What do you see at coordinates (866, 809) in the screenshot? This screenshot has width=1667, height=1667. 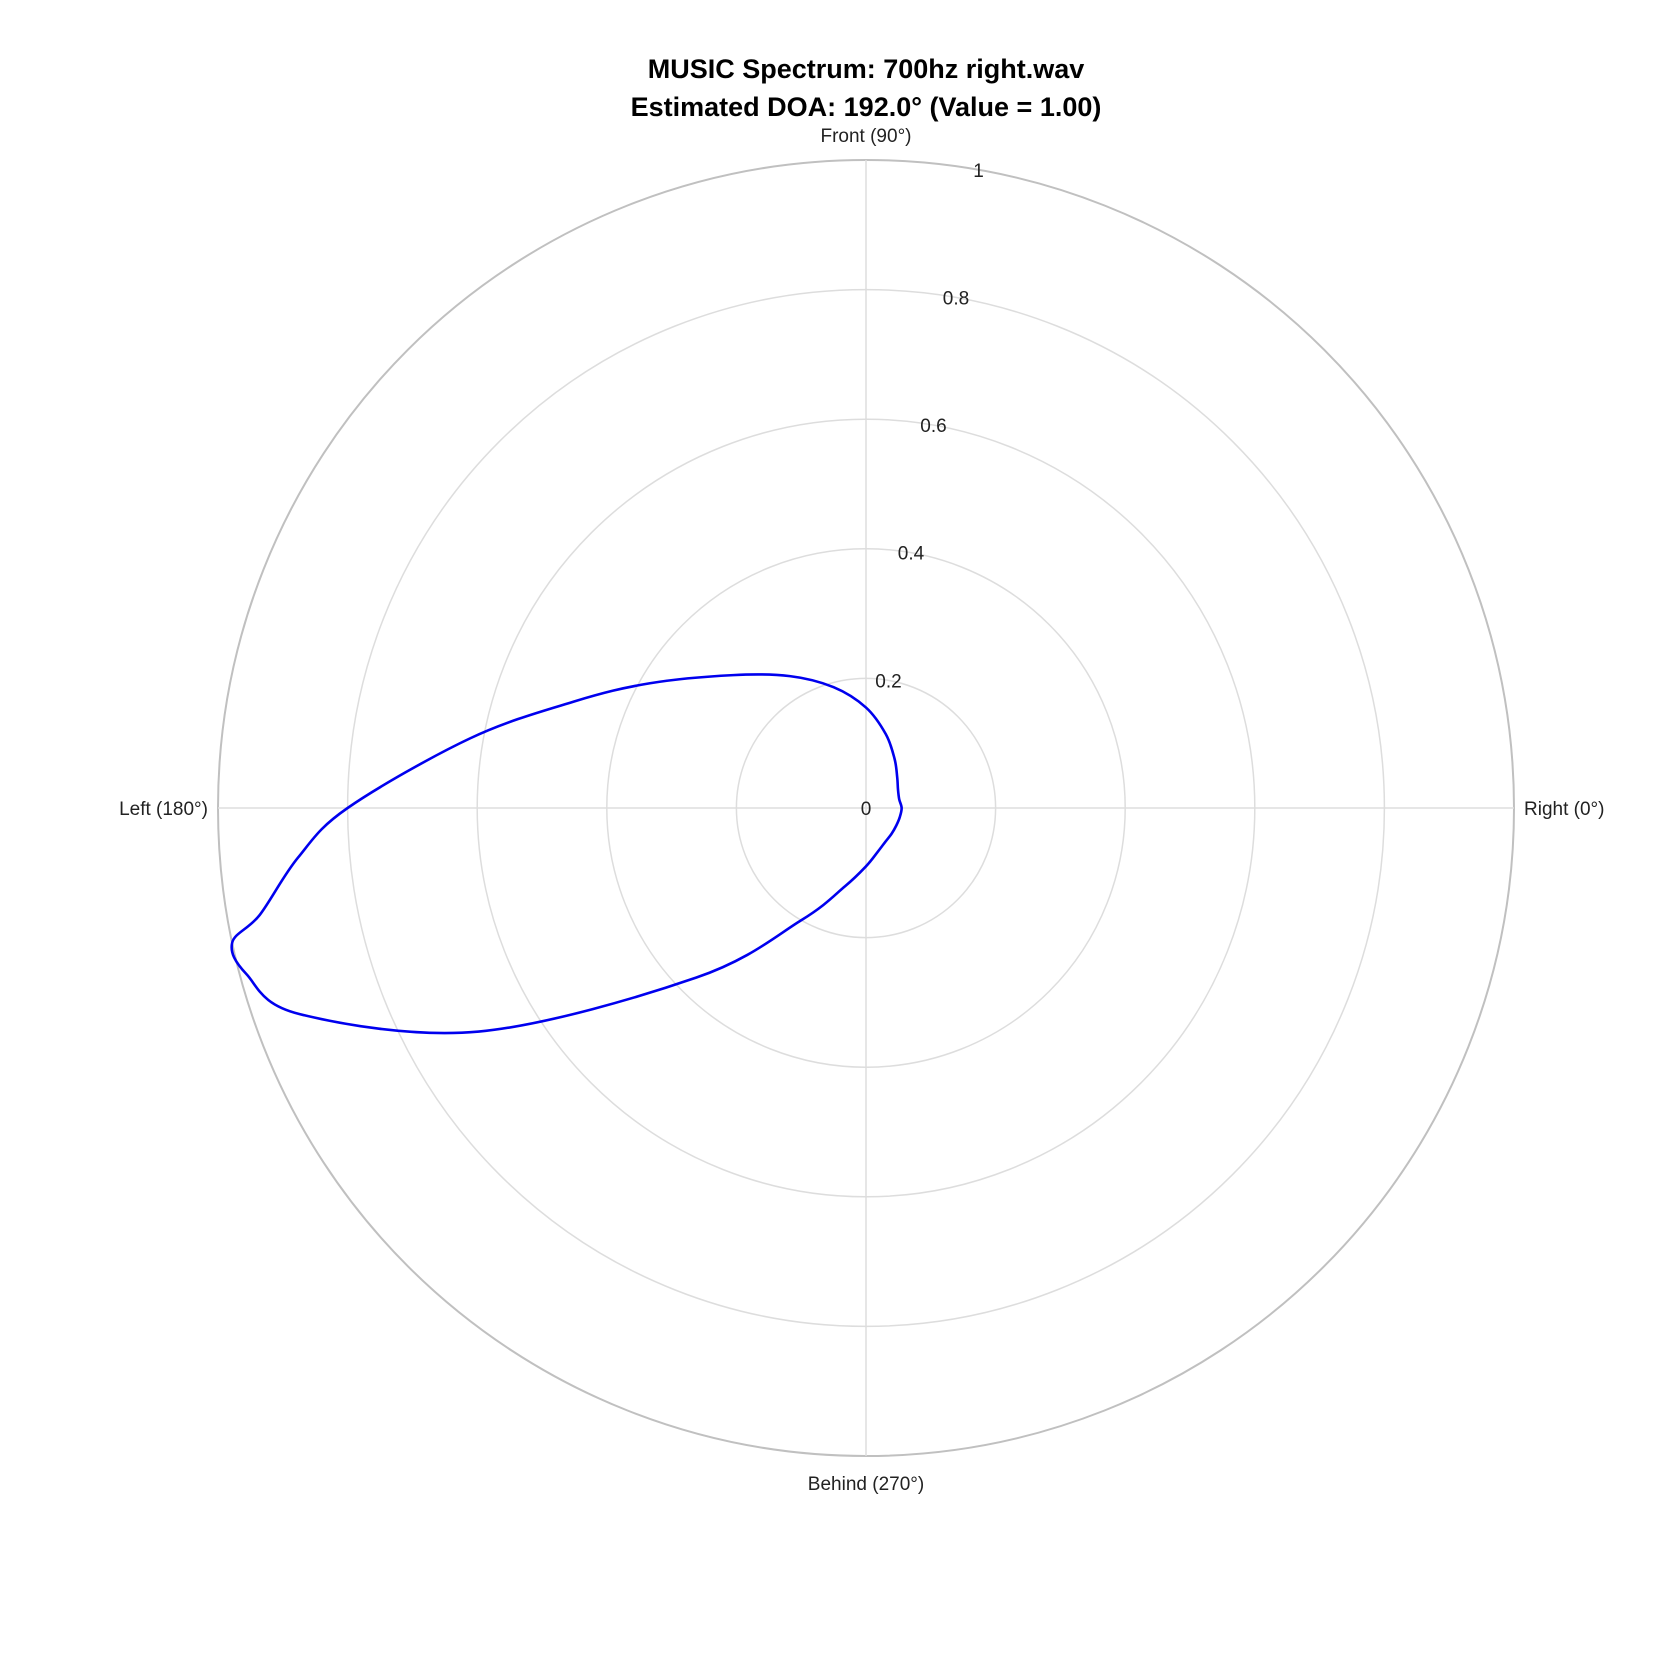 I see `radial-tick-label-0: 0` at bounding box center [866, 809].